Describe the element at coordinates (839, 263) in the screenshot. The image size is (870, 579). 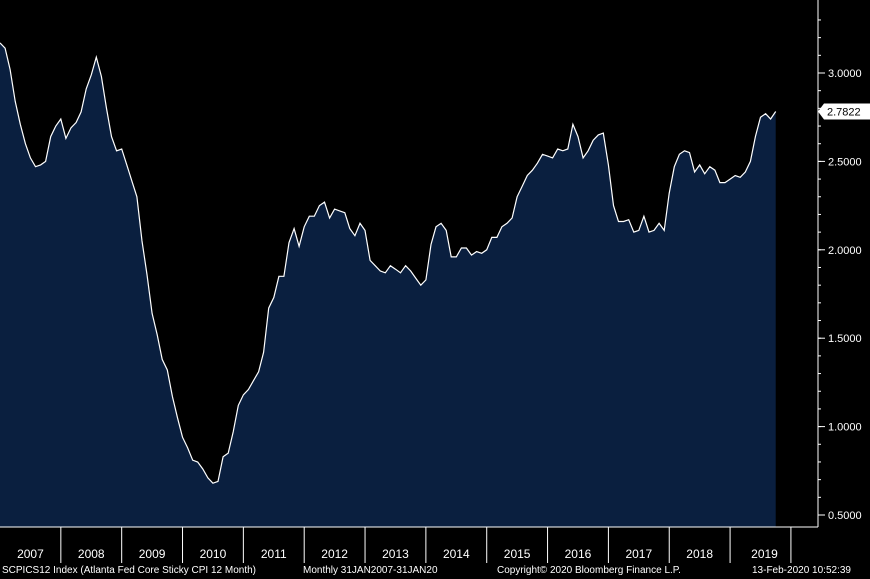
I see `y-axis: 0.5000 1.0000 1.5000 2.0000 2.5000 3.0000` at that location.